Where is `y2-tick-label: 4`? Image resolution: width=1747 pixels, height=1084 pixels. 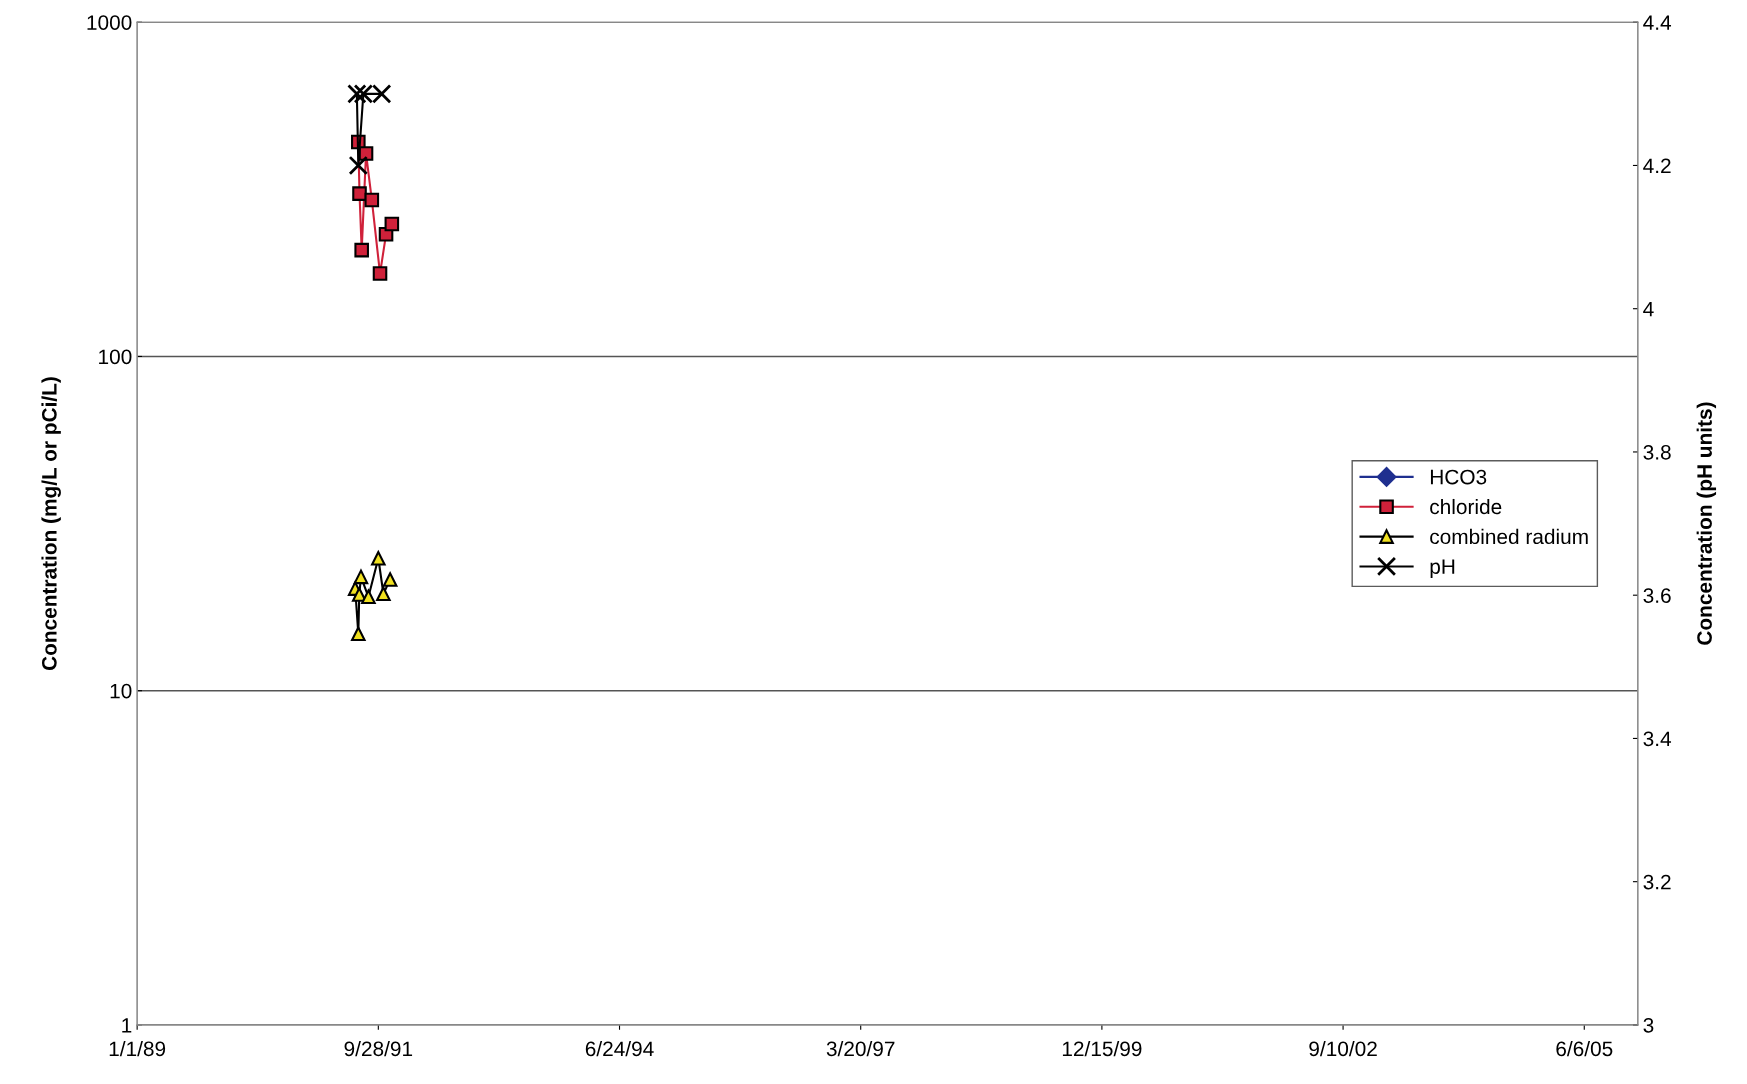 y2-tick-label: 4 is located at coordinates (1648, 309).